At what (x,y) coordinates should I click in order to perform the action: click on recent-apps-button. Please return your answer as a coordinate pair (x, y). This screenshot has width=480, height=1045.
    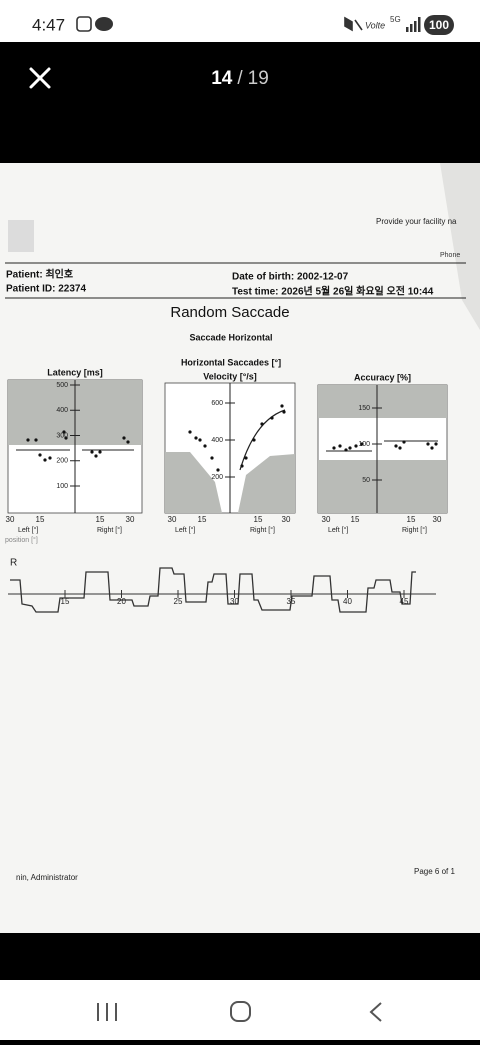
    Looking at the image, I should click on (107, 1012).